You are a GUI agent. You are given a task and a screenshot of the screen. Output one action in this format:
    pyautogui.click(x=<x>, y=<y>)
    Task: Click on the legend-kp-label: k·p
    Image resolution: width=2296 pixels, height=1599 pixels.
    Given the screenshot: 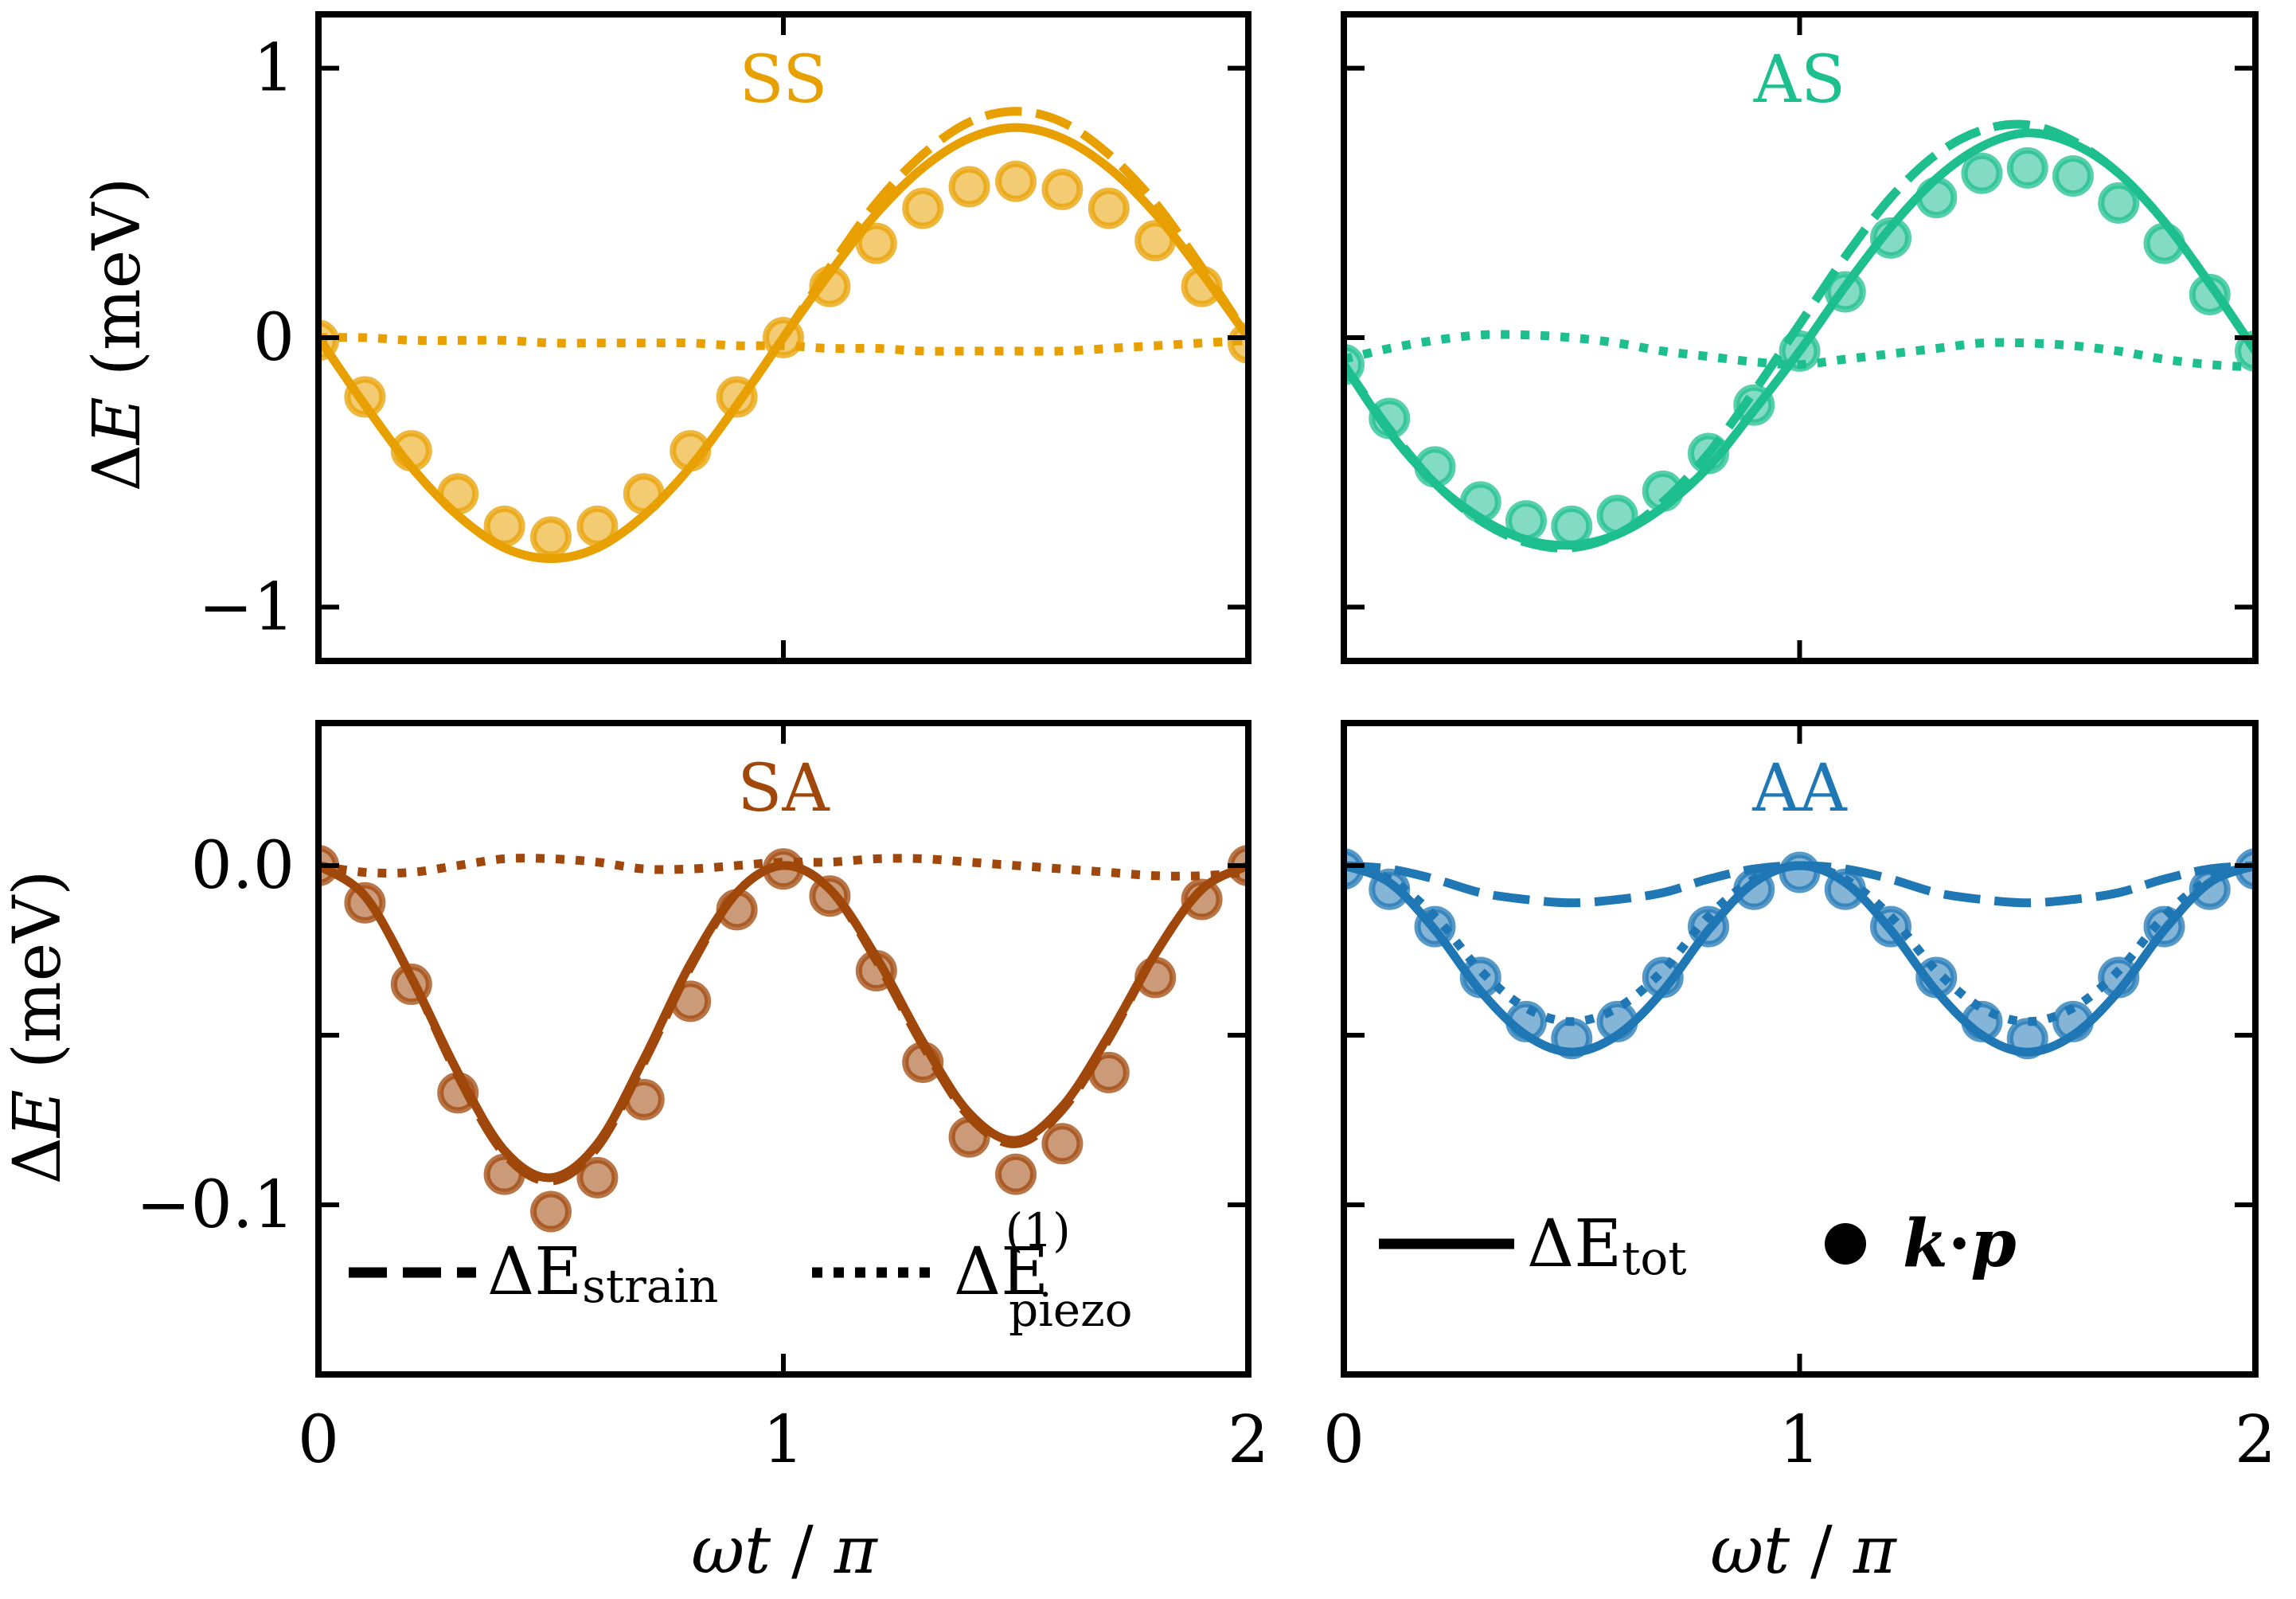 What is the action you would take?
    pyautogui.click(x=1960, y=1244)
    